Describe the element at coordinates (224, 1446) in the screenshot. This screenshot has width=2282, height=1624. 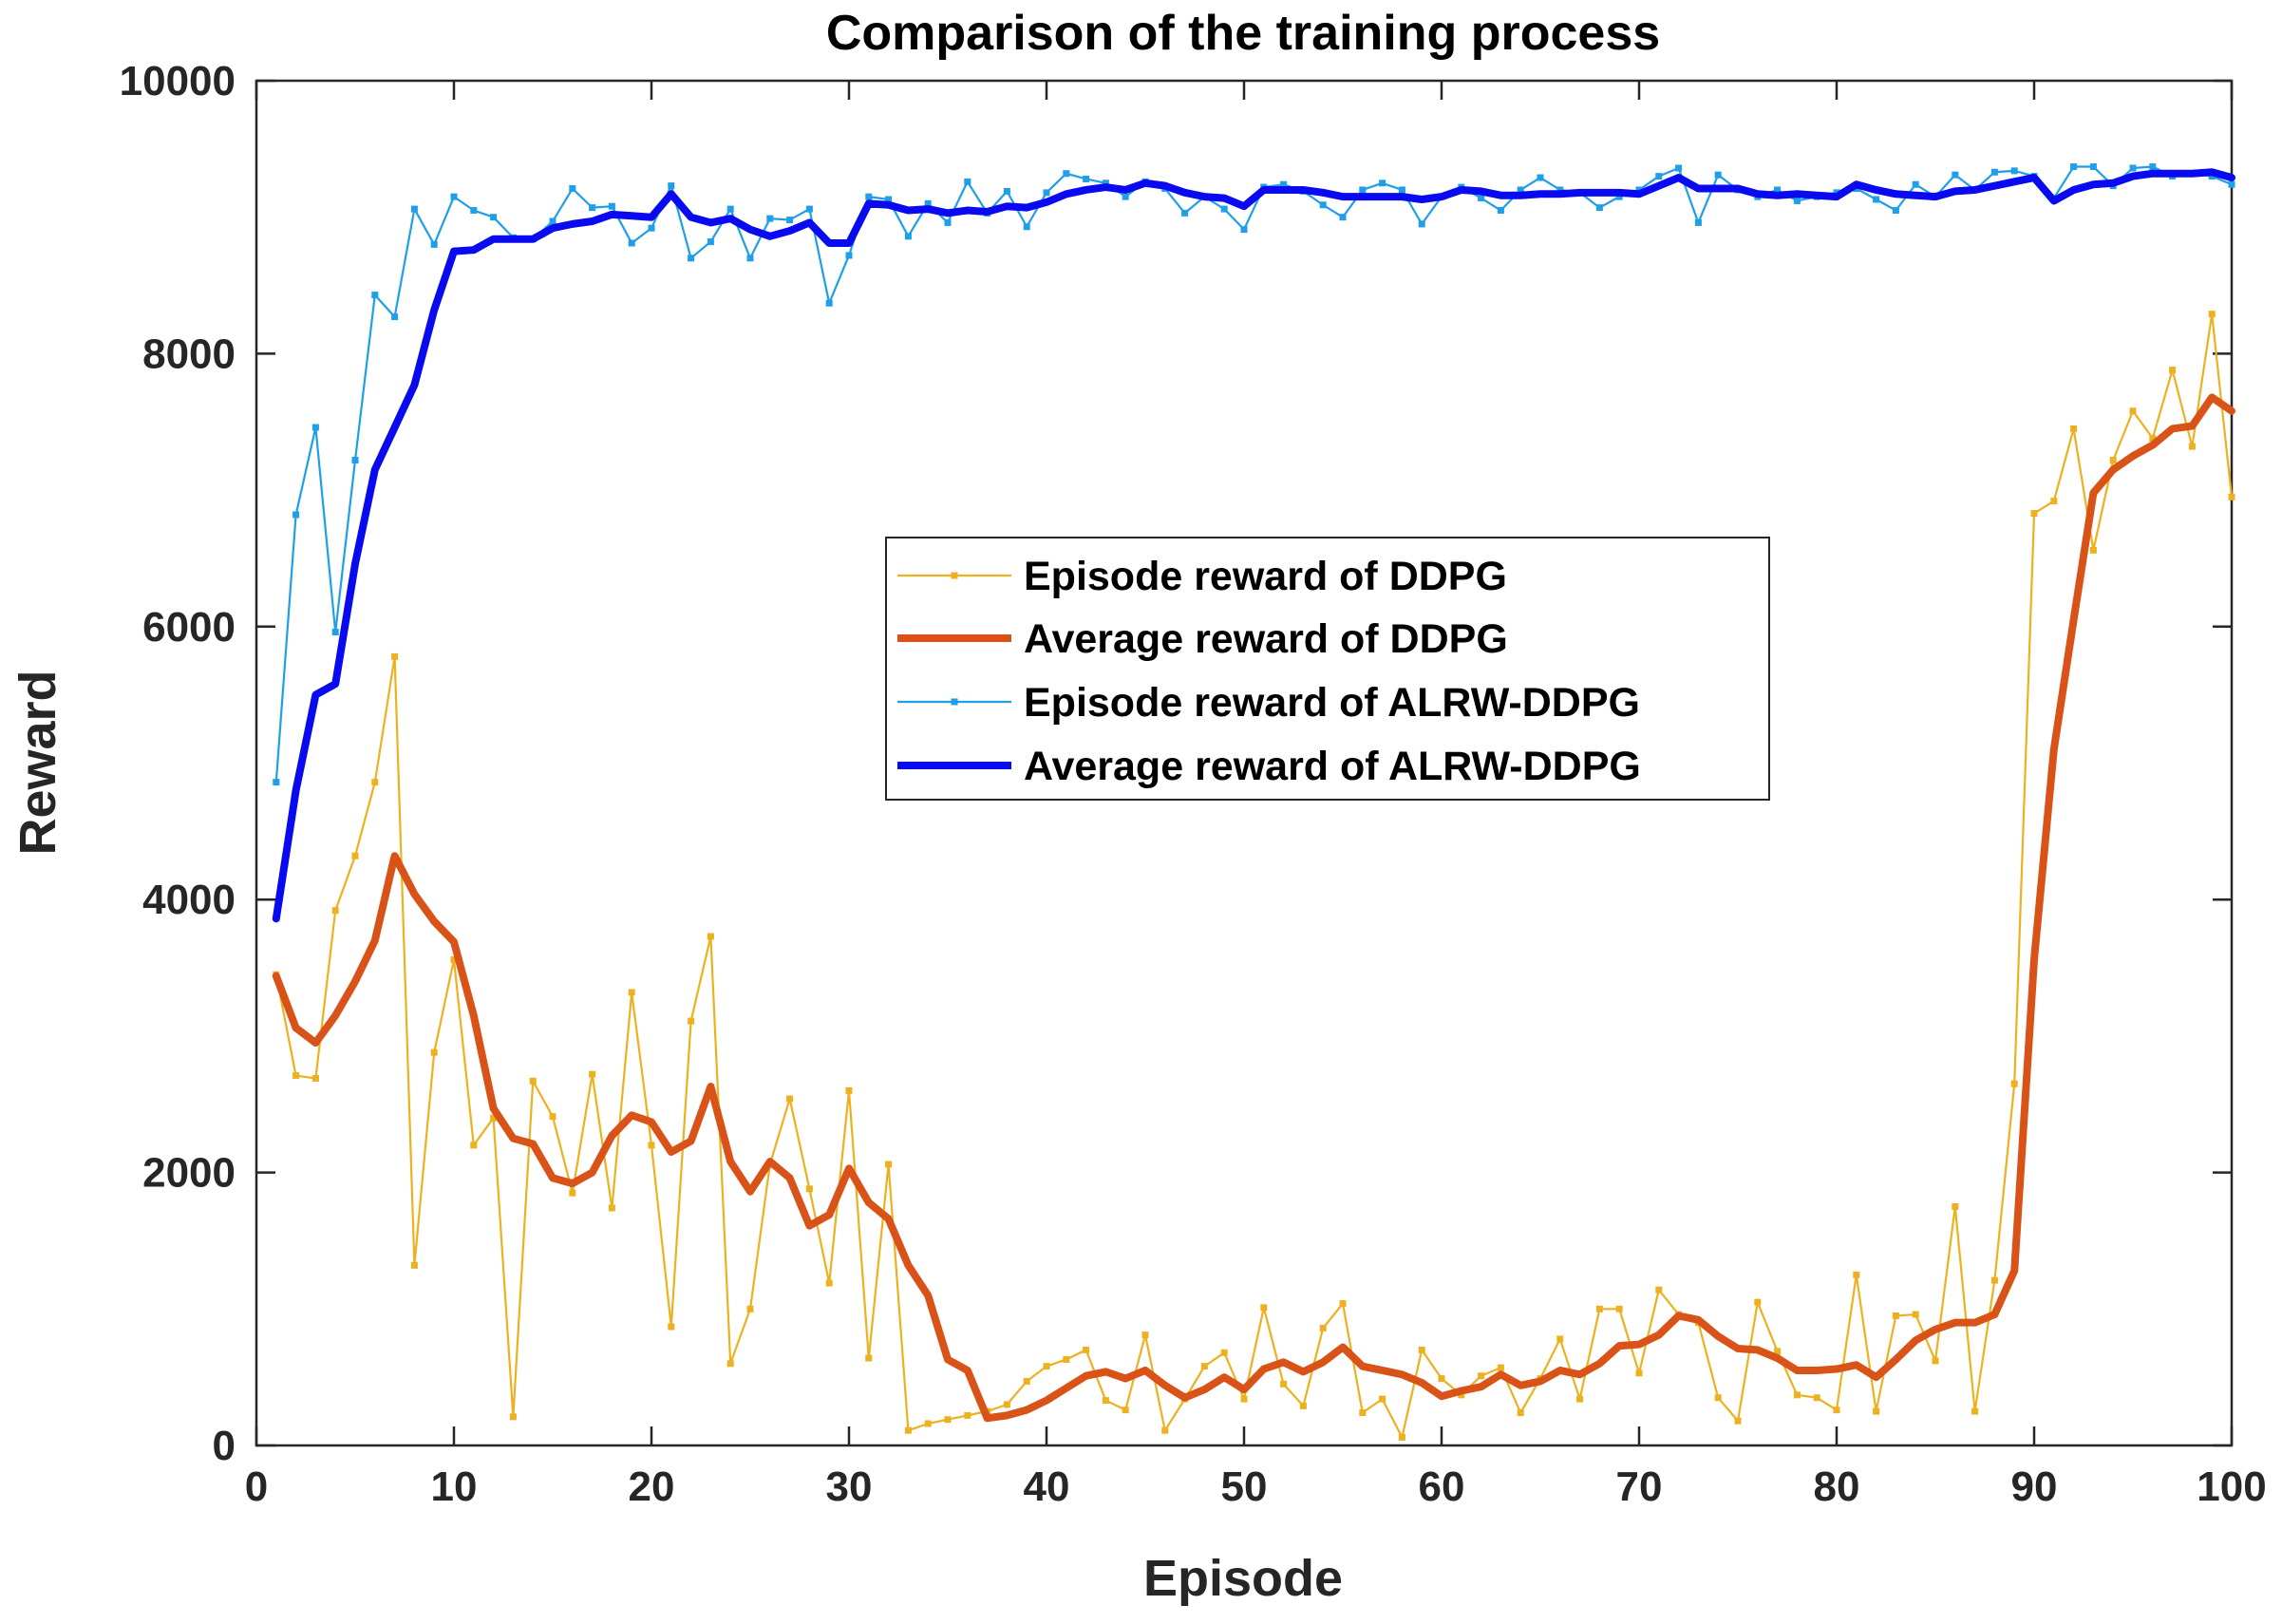
I see `y-tick-label: 0` at that location.